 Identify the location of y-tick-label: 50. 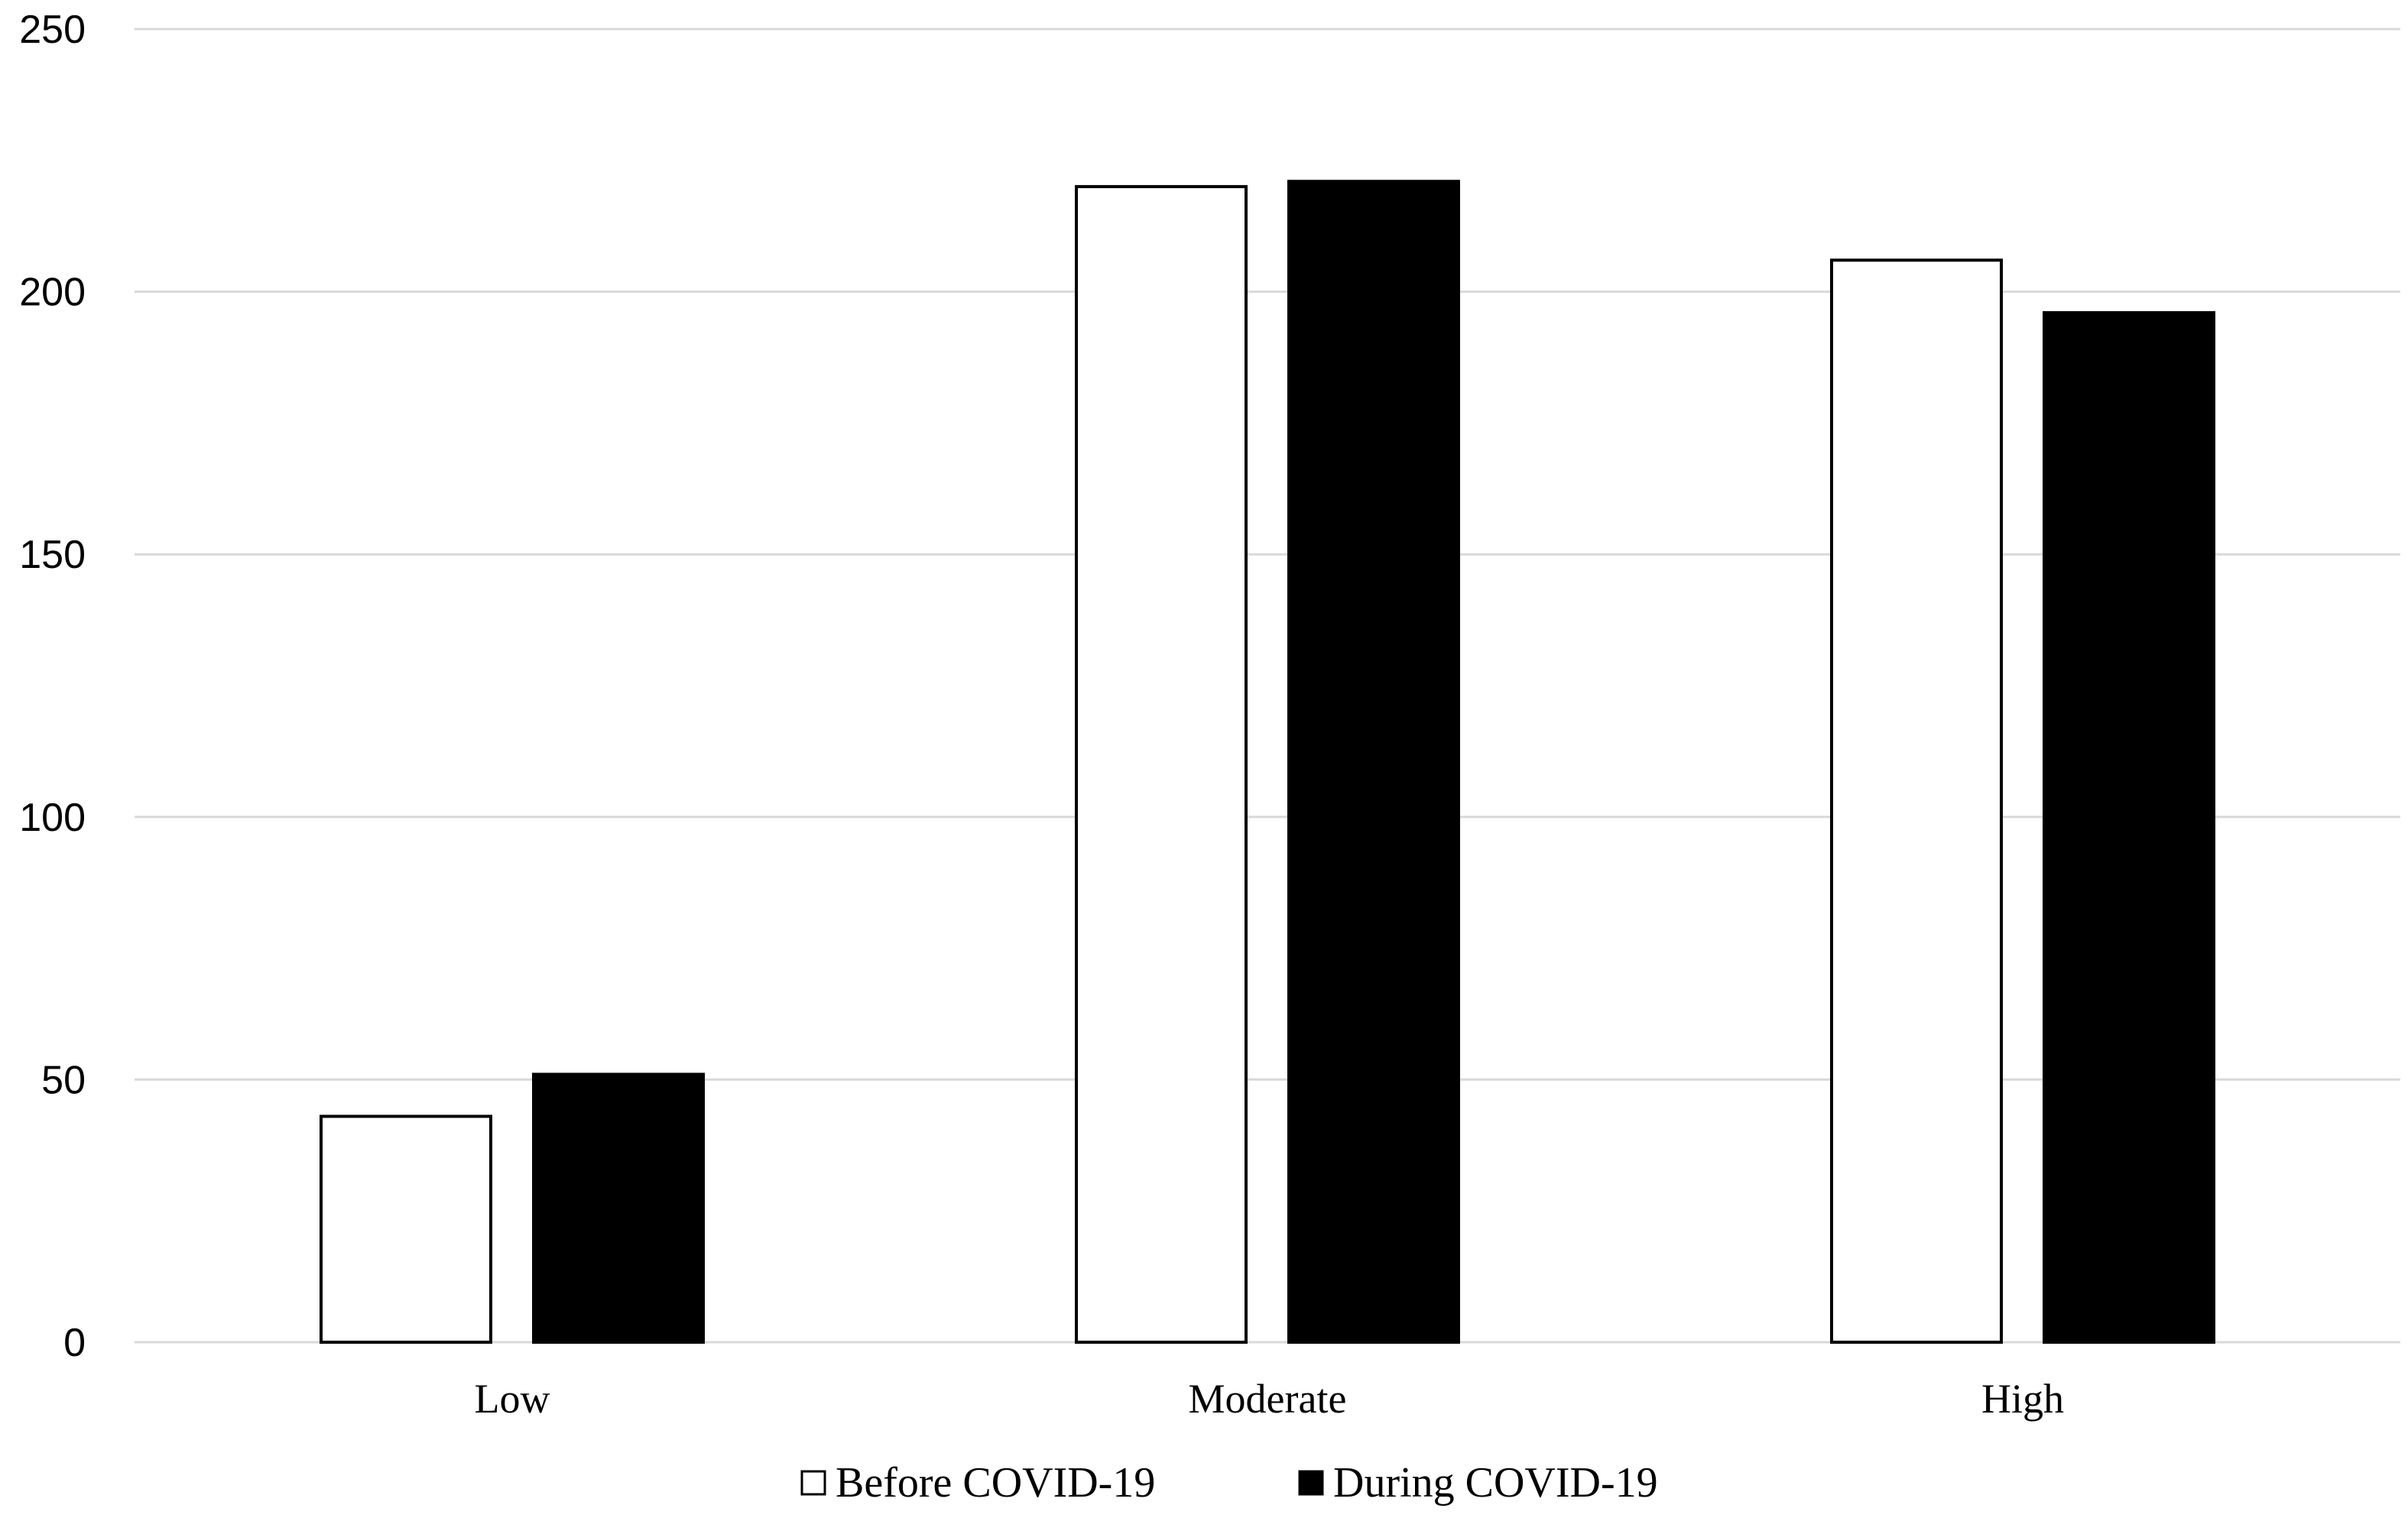
(64, 1080).